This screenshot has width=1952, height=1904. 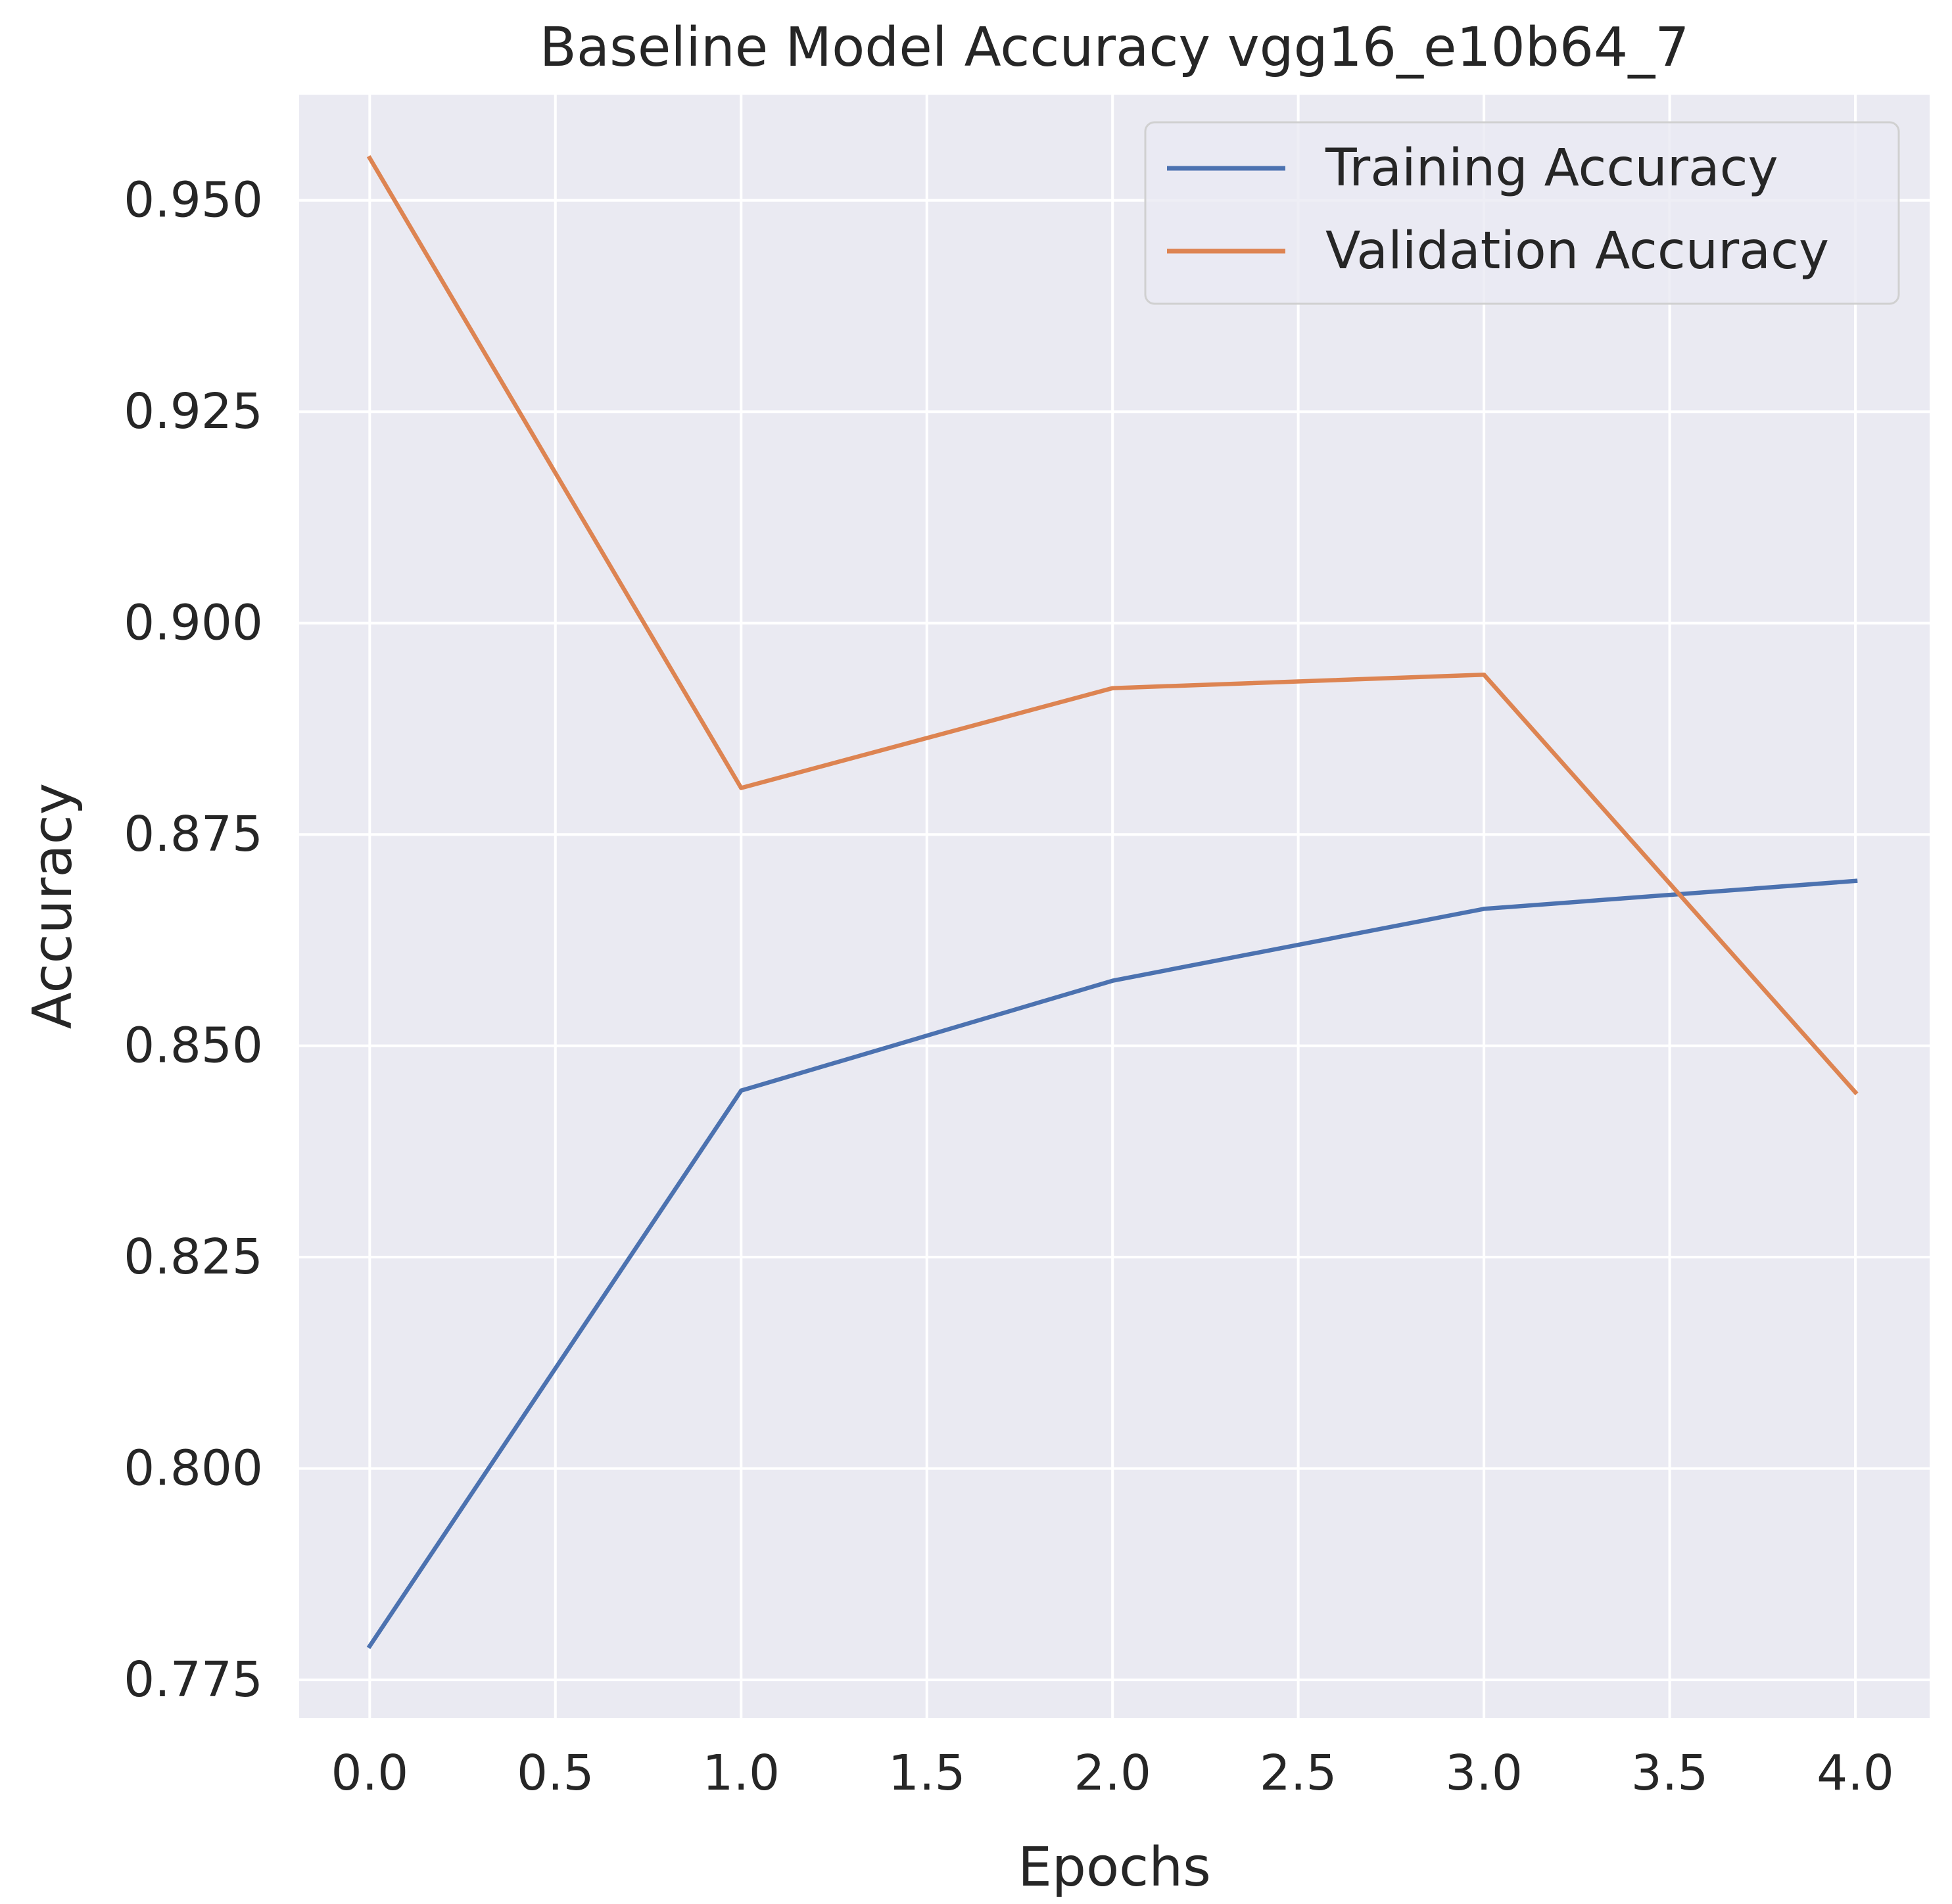 I want to click on legend-validation-label: Validation Accuracy, so click(x=1577, y=251).